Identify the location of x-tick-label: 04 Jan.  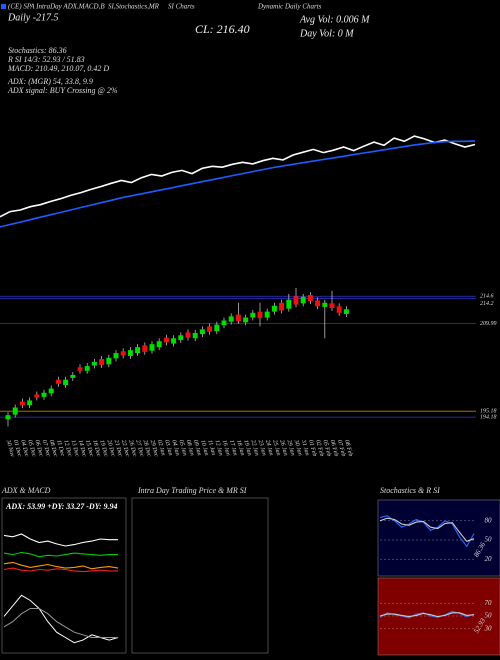
(175, 447).